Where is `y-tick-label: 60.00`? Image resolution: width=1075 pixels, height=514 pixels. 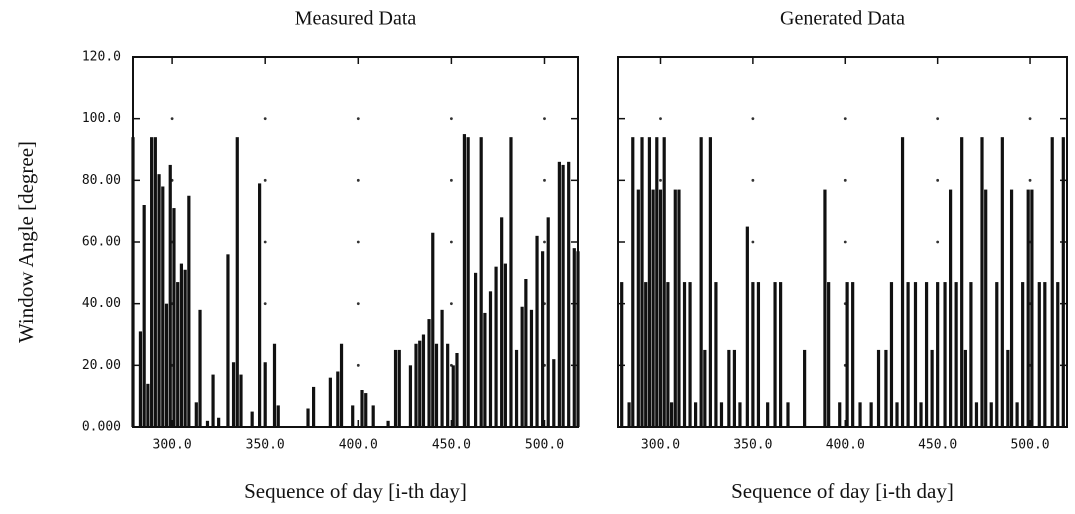
y-tick-label: 60.00 is located at coordinates (101, 242).